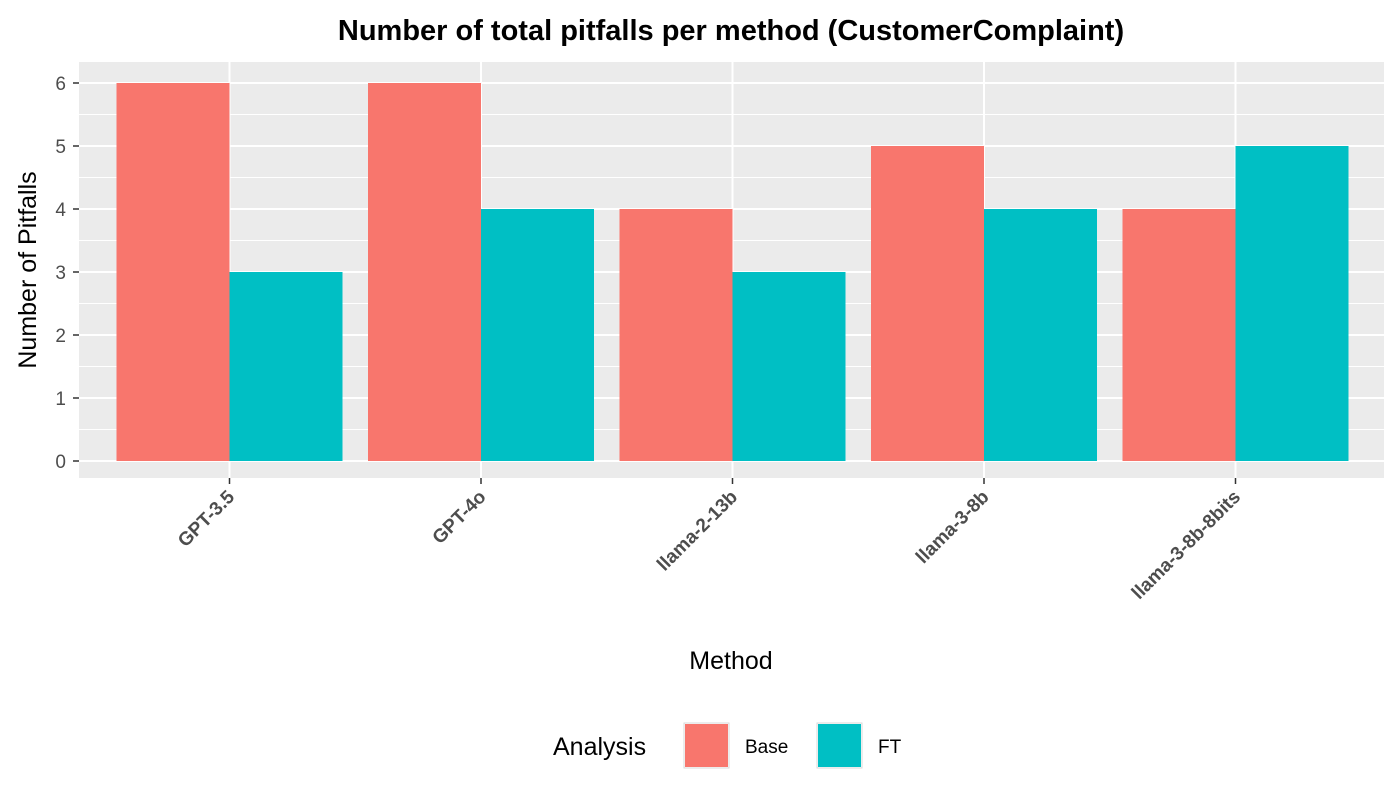 This screenshot has height=800, width=1400. What do you see at coordinates (599, 747) in the screenshot?
I see `legend-title: Analysis` at bounding box center [599, 747].